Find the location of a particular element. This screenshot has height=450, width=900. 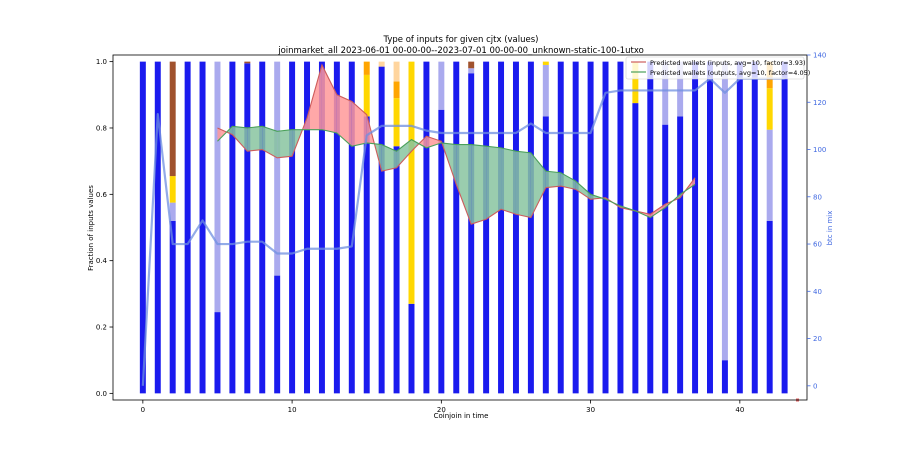

x-tick-label: 40 is located at coordinates (739, 410).